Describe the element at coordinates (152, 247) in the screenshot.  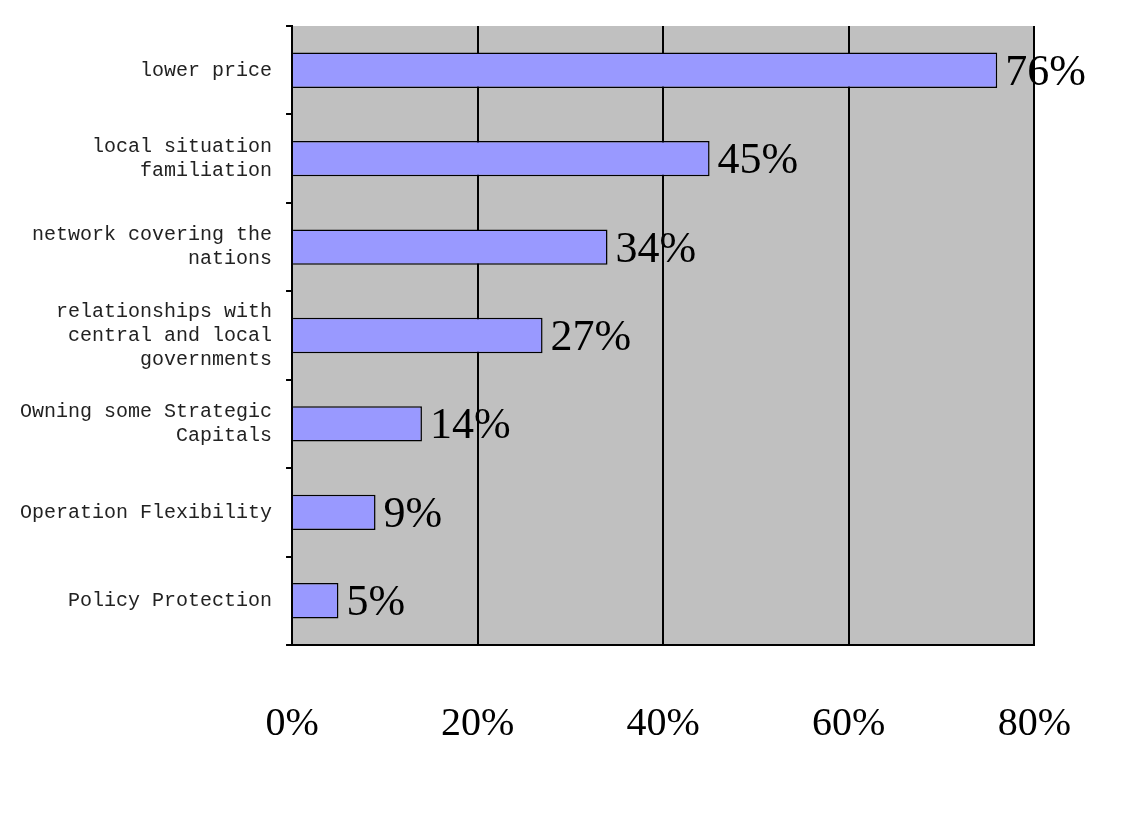
I see `y-tick-label: network covering the nations` at that location.